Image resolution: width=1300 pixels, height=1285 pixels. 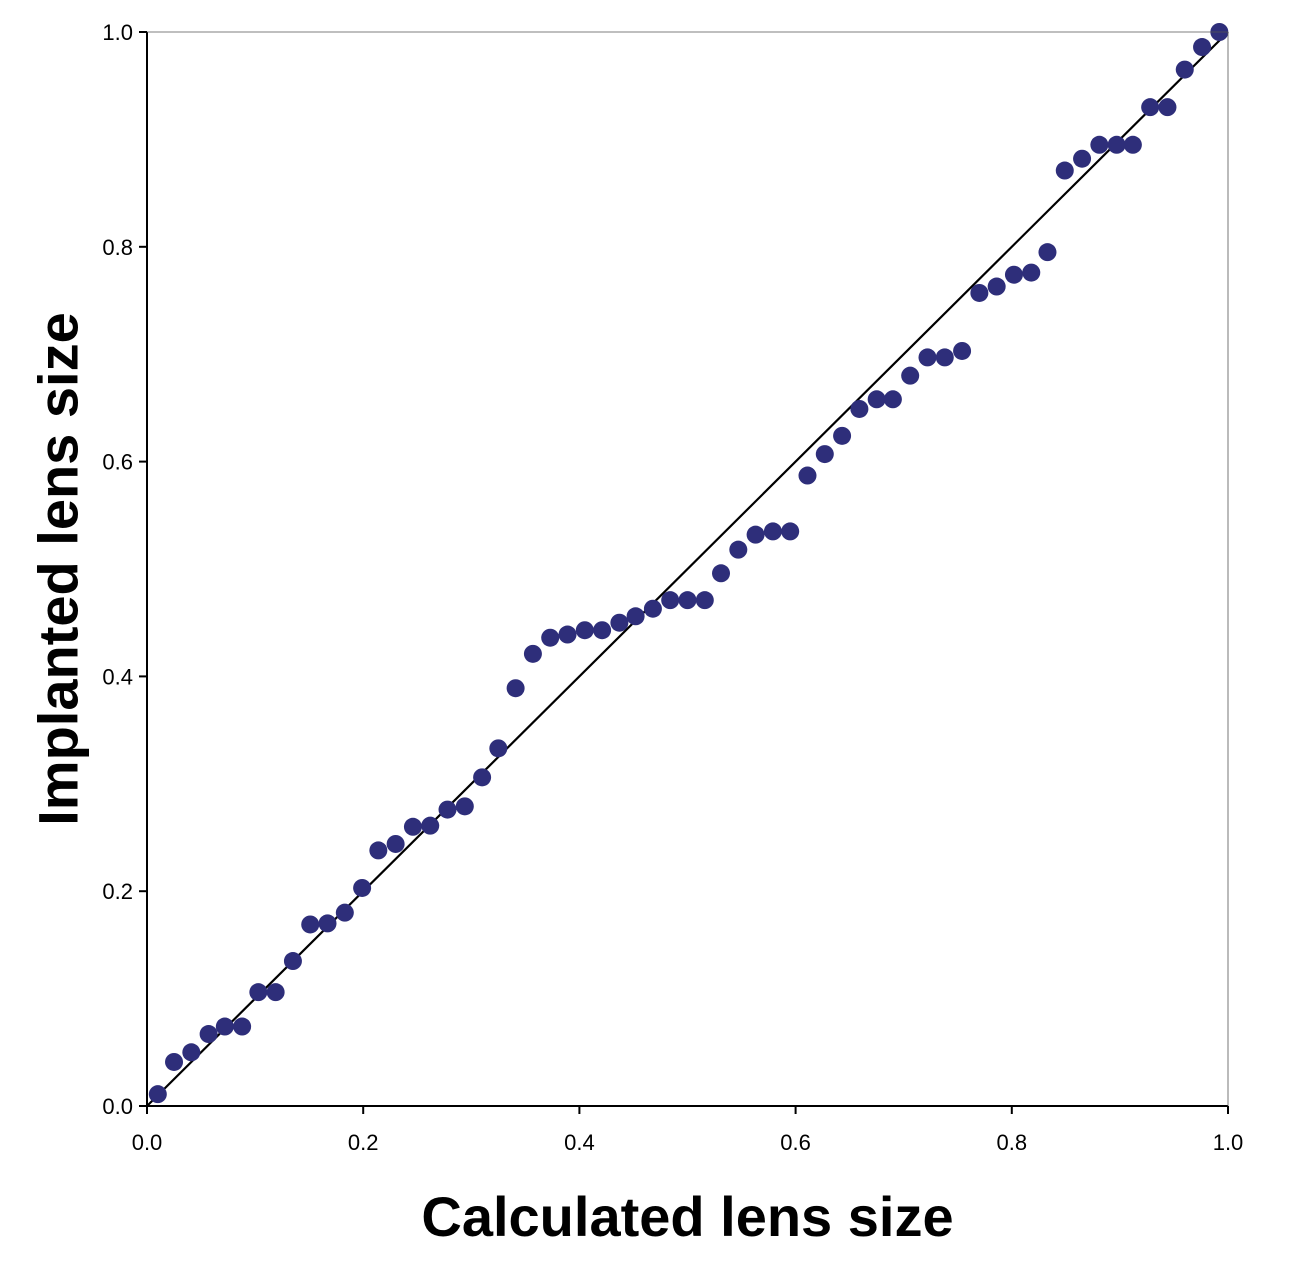 I want to click on y-tick-label: 0.4, so click(x=117, y=676).